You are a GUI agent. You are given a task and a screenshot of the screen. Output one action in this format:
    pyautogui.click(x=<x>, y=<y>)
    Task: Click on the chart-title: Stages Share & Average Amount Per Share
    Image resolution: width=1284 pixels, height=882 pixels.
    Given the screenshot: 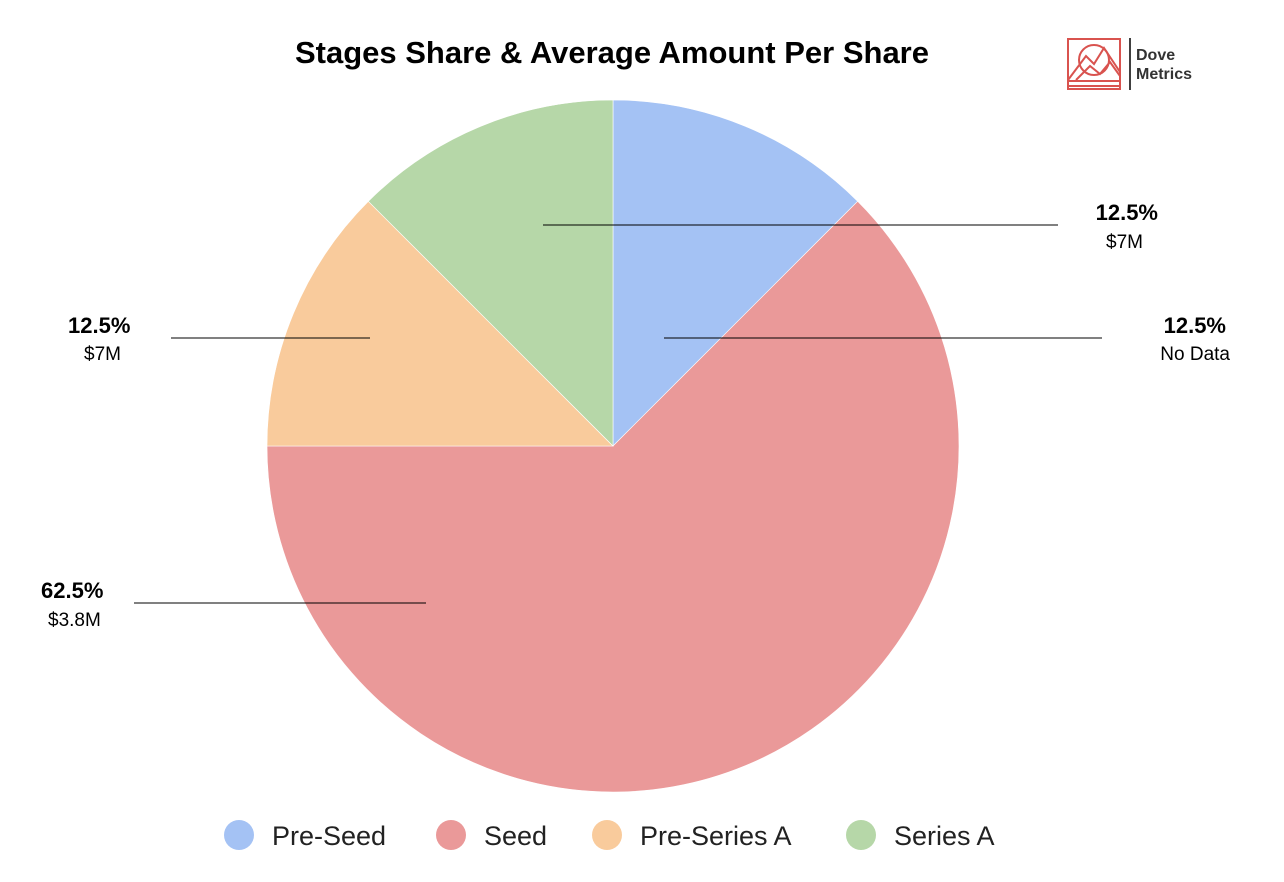 What is the action you would take?
    pyautogui.click(x=612, y=52)
    